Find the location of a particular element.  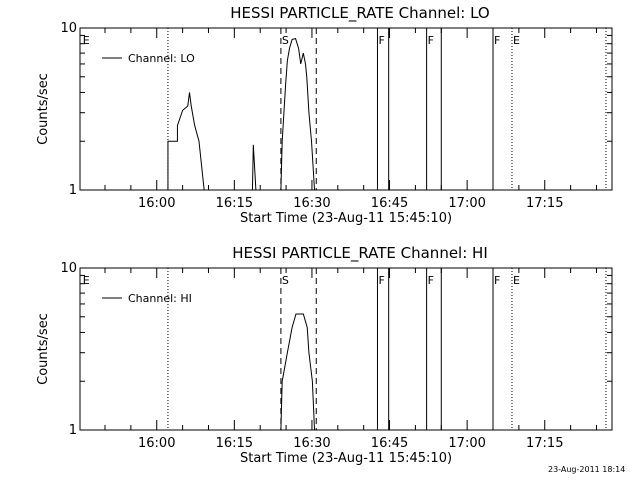

chart-title: HESSI PARTICLE_RATE Channel: HI is located at coordinates (360, 253).